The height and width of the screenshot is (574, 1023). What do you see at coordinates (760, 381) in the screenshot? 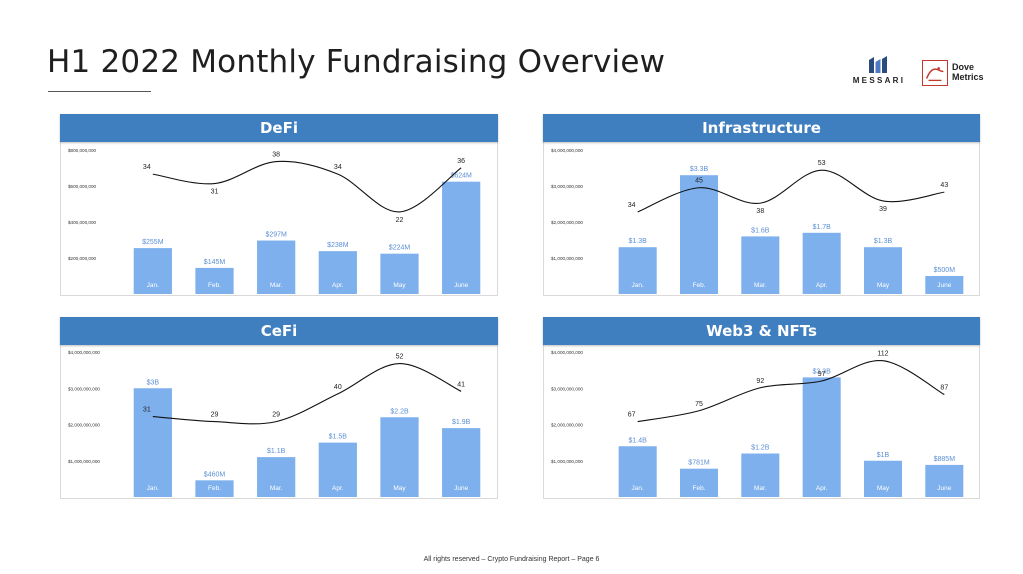
I see `line-value-label: 92` at bounding box center [760, 381].